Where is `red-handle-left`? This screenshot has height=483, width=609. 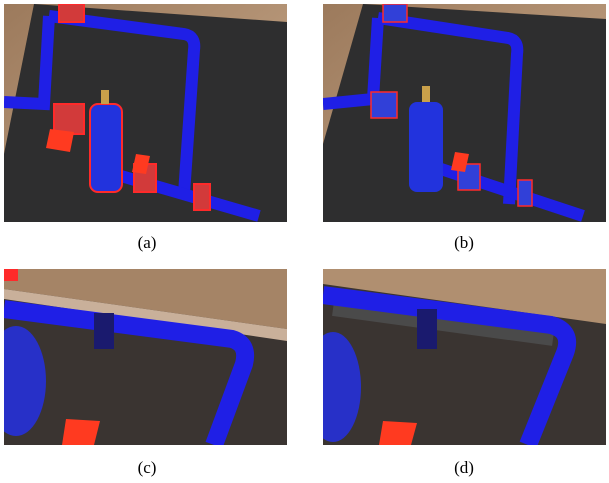
red-handle-left is located at coordinates (60, 140).